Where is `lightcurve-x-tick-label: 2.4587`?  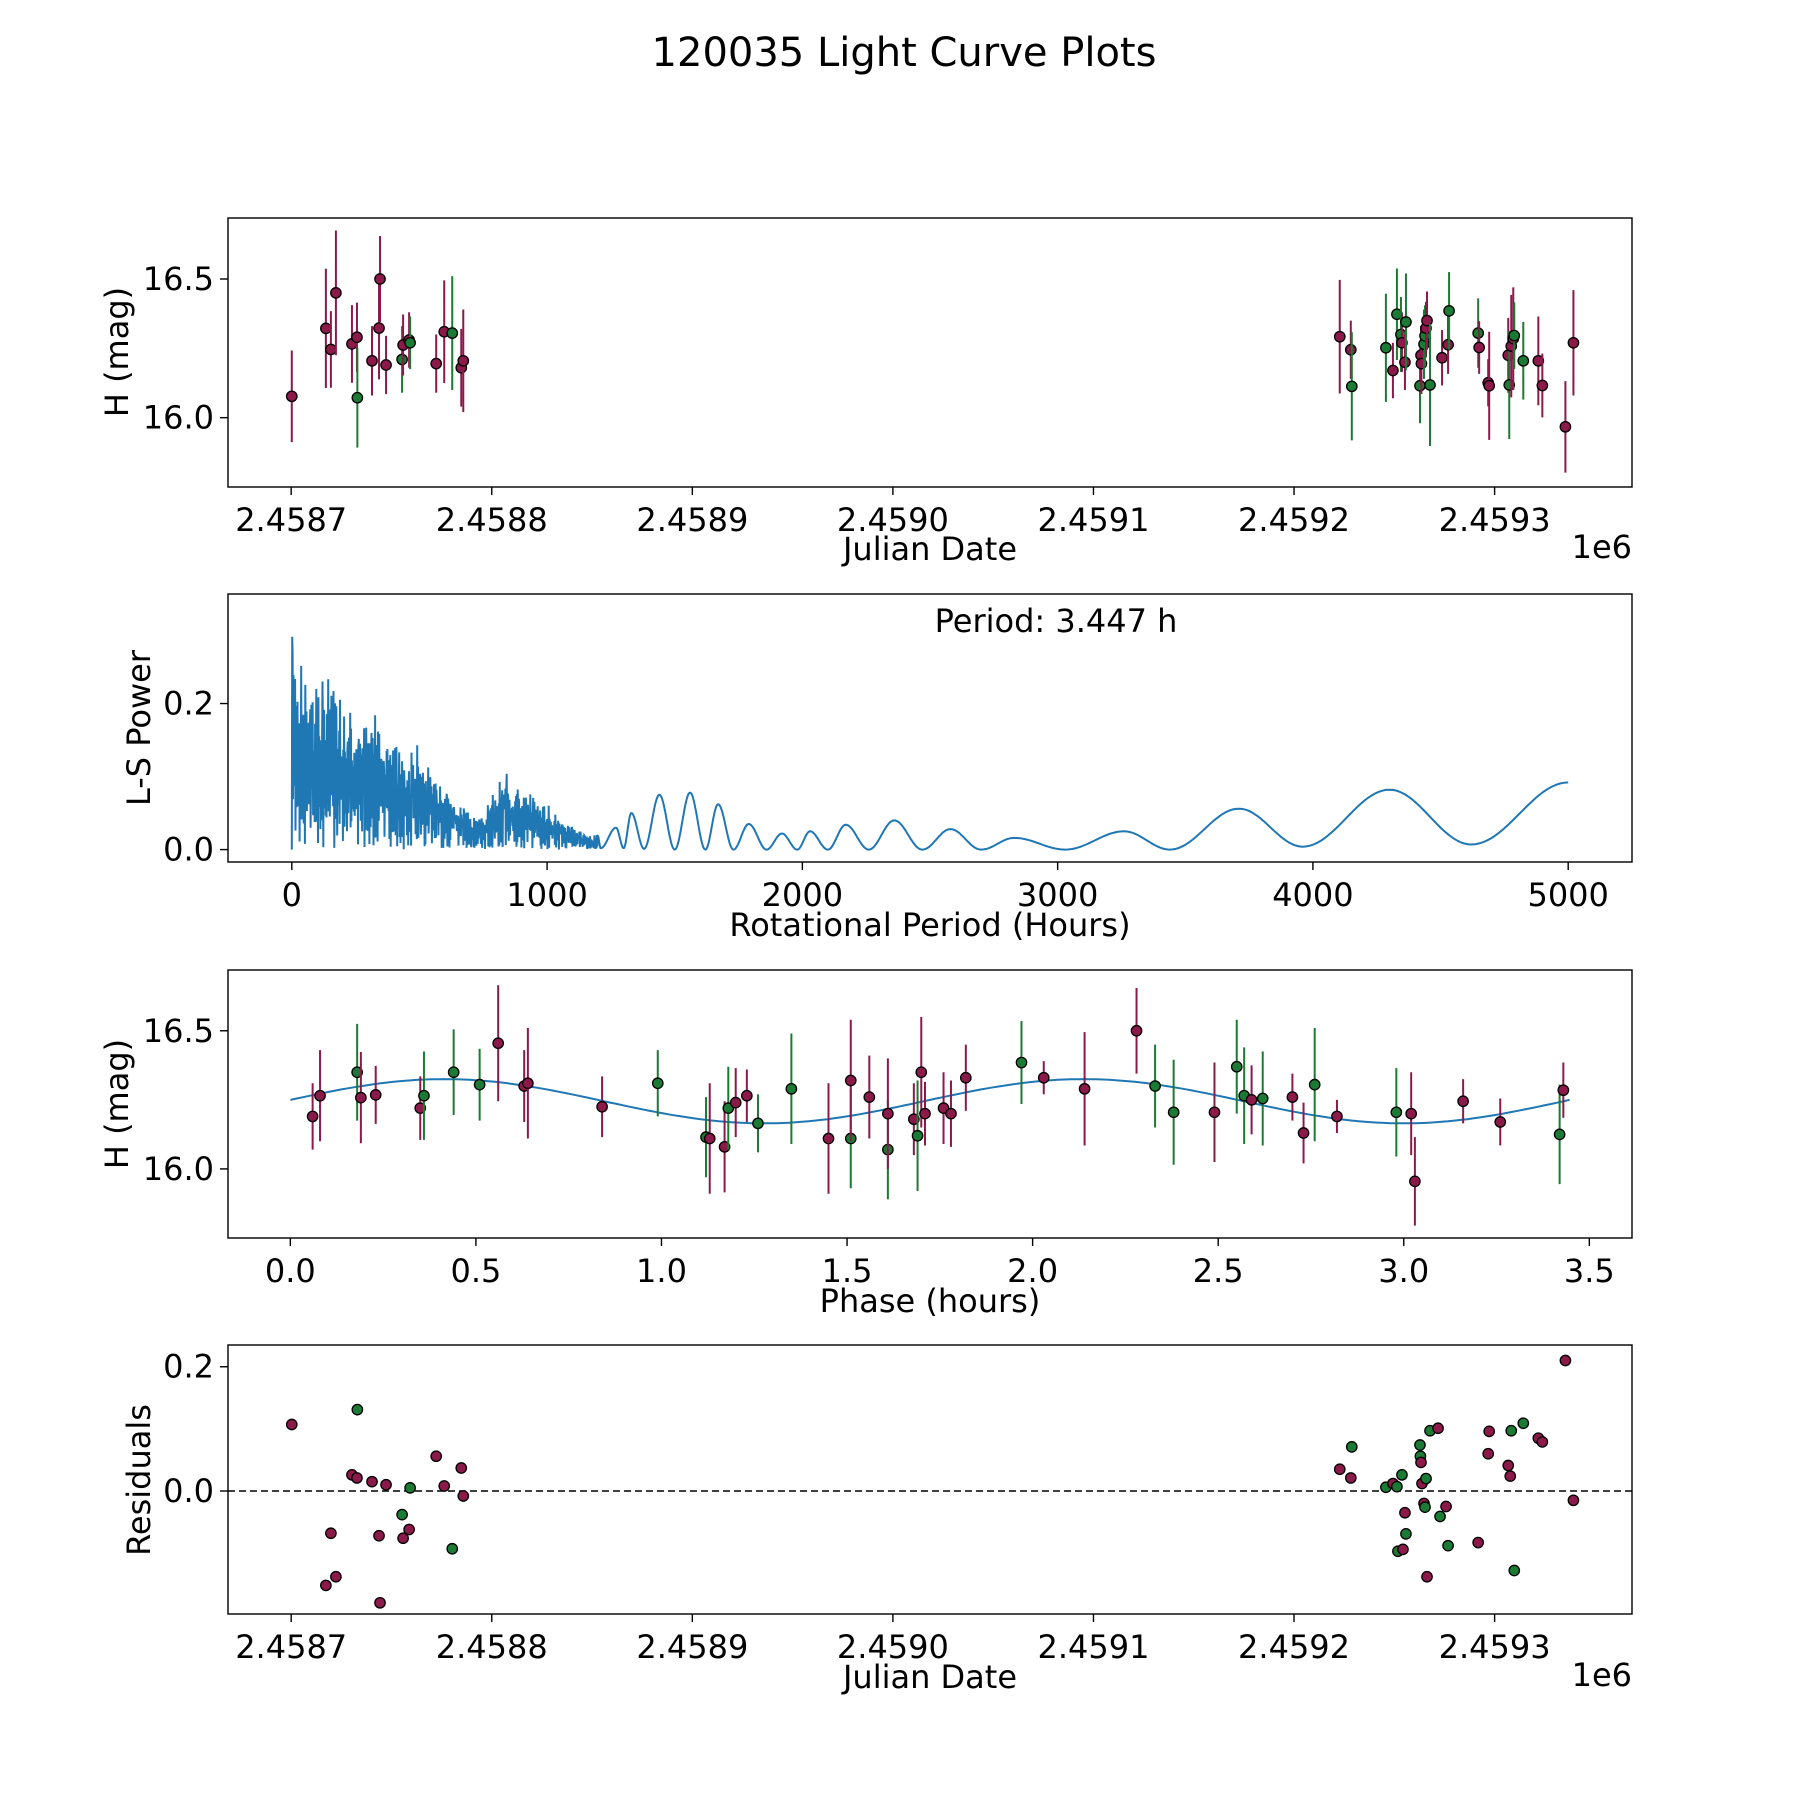 lightcurve-x-tick-label: 2.4587 is located at coordinates (291, 520).